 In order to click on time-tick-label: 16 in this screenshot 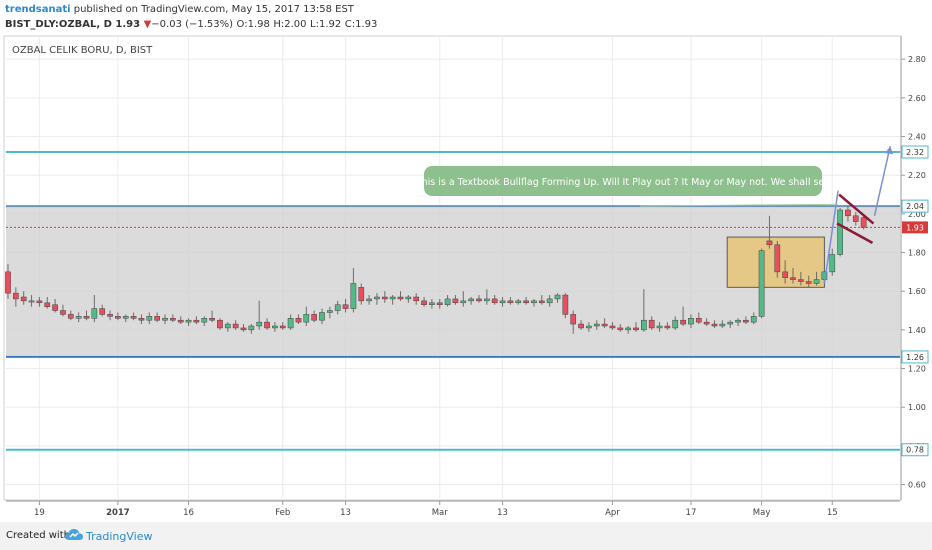, I will do `click(188, 513)`.